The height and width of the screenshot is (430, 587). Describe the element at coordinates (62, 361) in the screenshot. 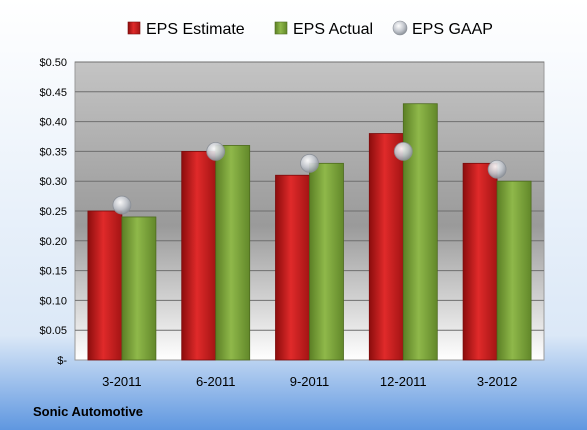

I see `y-tick-label: $-` at that location.